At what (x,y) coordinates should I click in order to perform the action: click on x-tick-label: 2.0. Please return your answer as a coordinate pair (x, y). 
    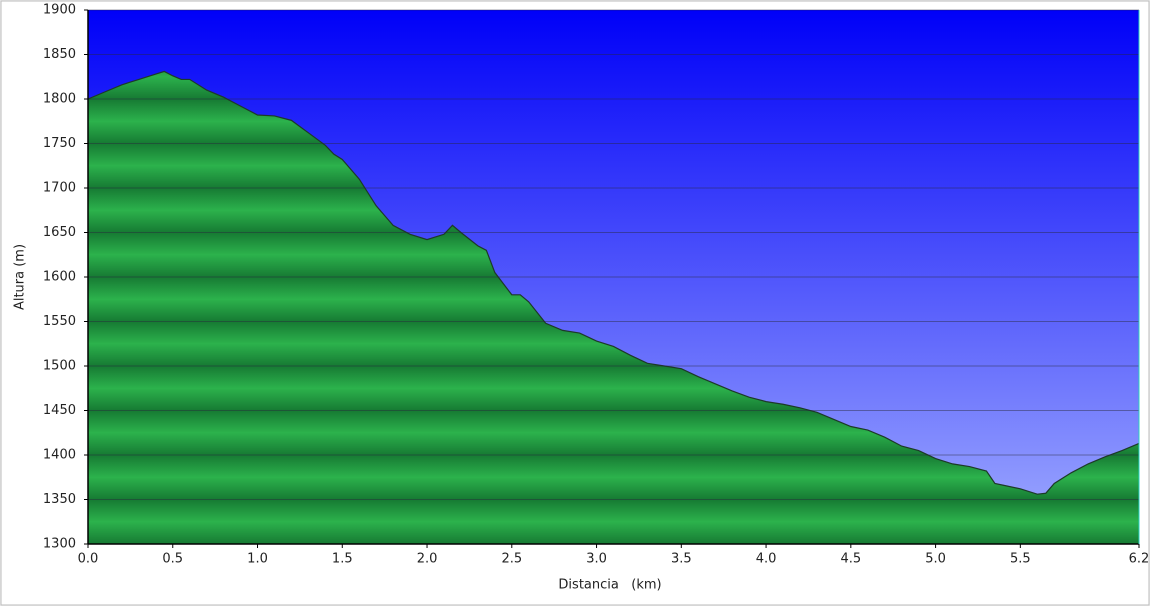
    Looking at the image, I should click on (427, 559).